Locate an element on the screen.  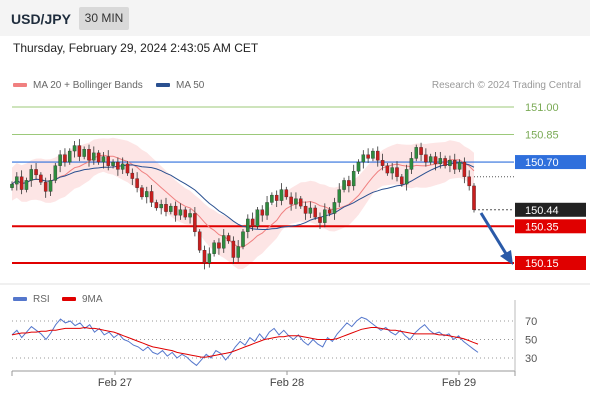
rsi-ma-line is located at coordinates (245, 342).